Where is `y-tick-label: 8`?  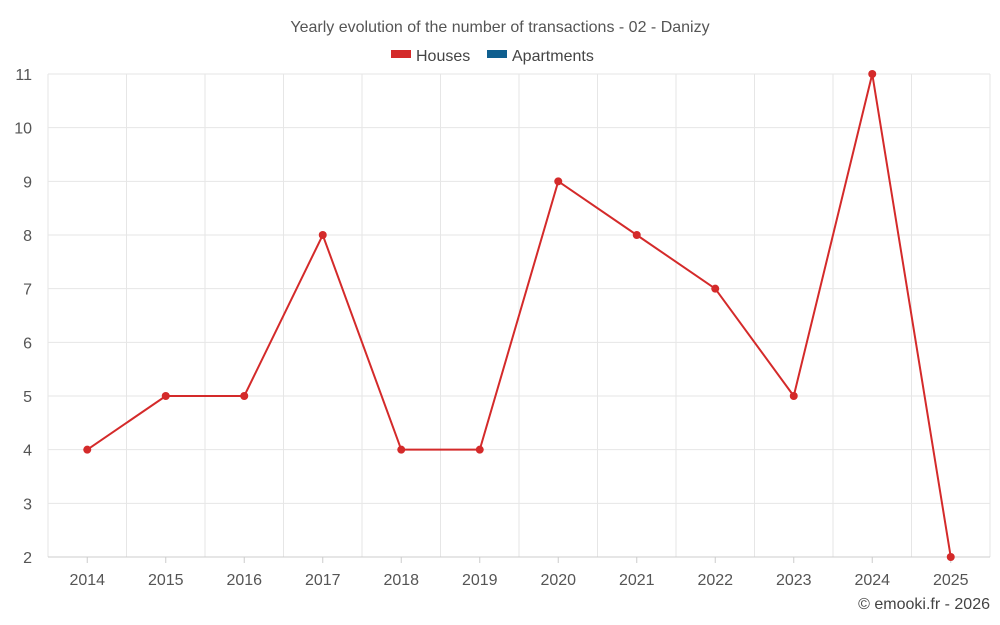 y-tick-label: 8 is located at coordinates (27, 236).